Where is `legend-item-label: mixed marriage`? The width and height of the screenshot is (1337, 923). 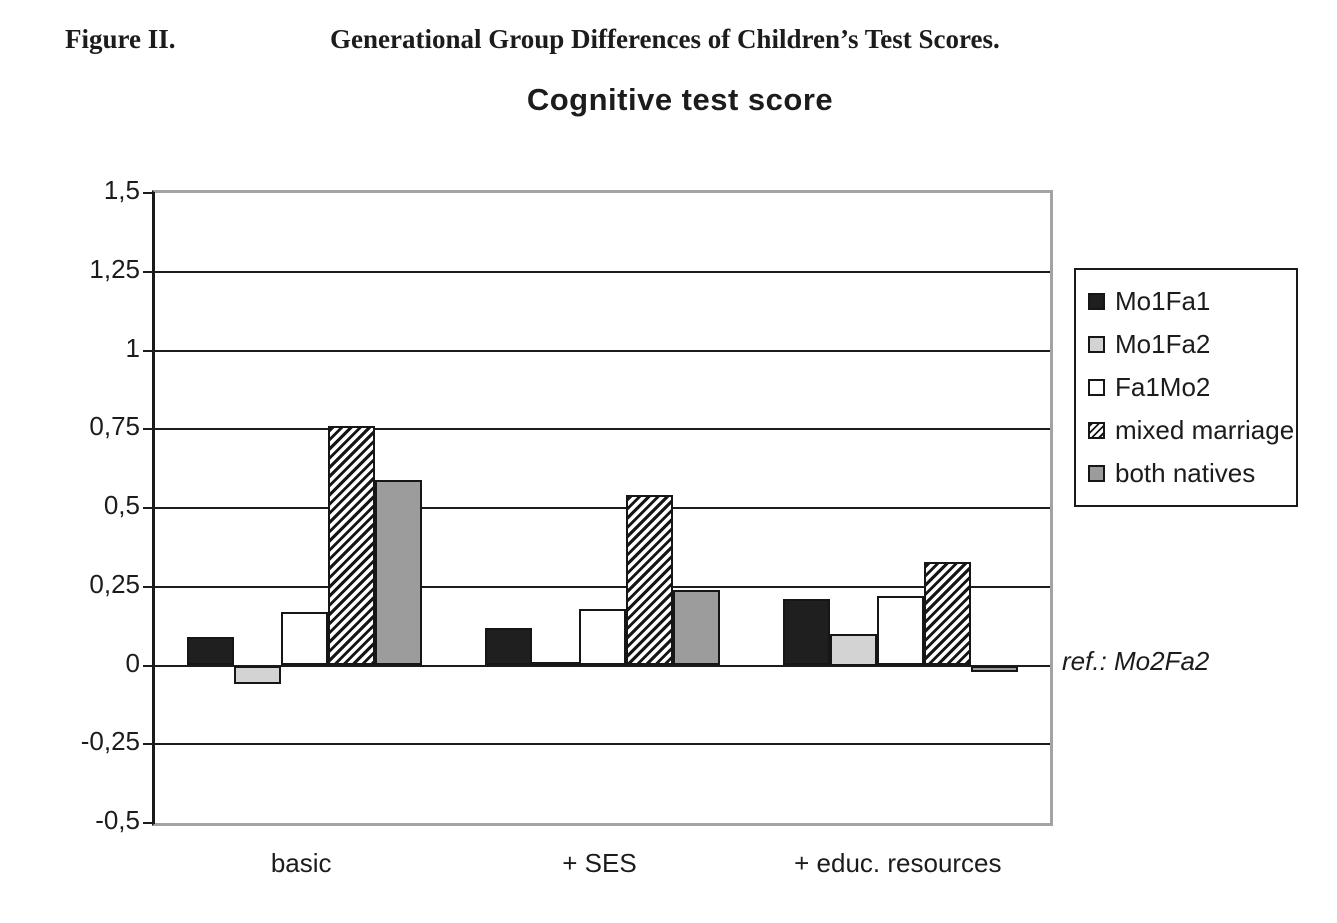
legend-item-label: mixed marriage is located at coordinates (1205, 430).